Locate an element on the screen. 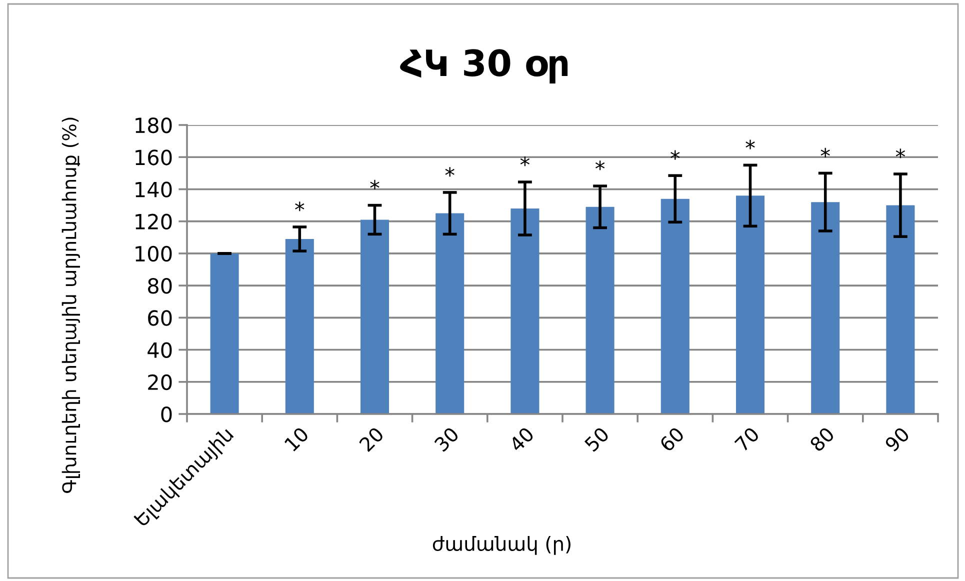  y-tick-label: 80 is located at coordinates (160, 286).